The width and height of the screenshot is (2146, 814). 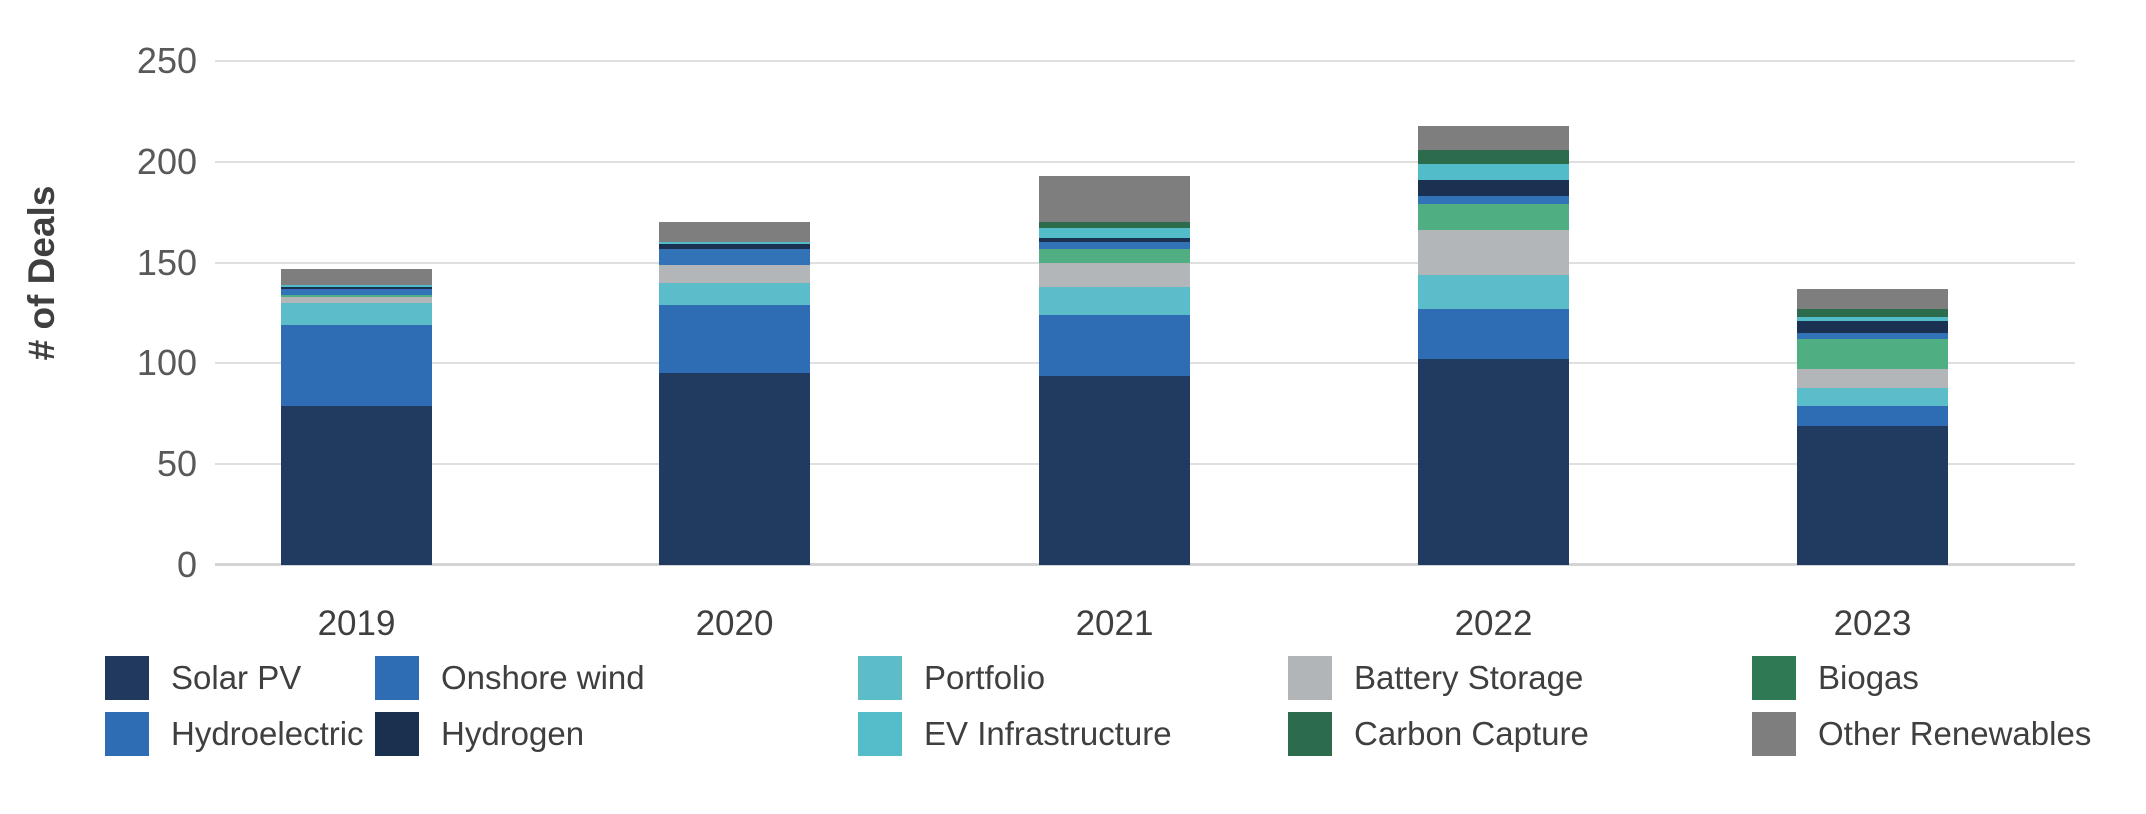 What do you see at coordinates (880, 678) in the screenshot?
I see `legend-swatch-portfolio` at bounding box center [880, 678].